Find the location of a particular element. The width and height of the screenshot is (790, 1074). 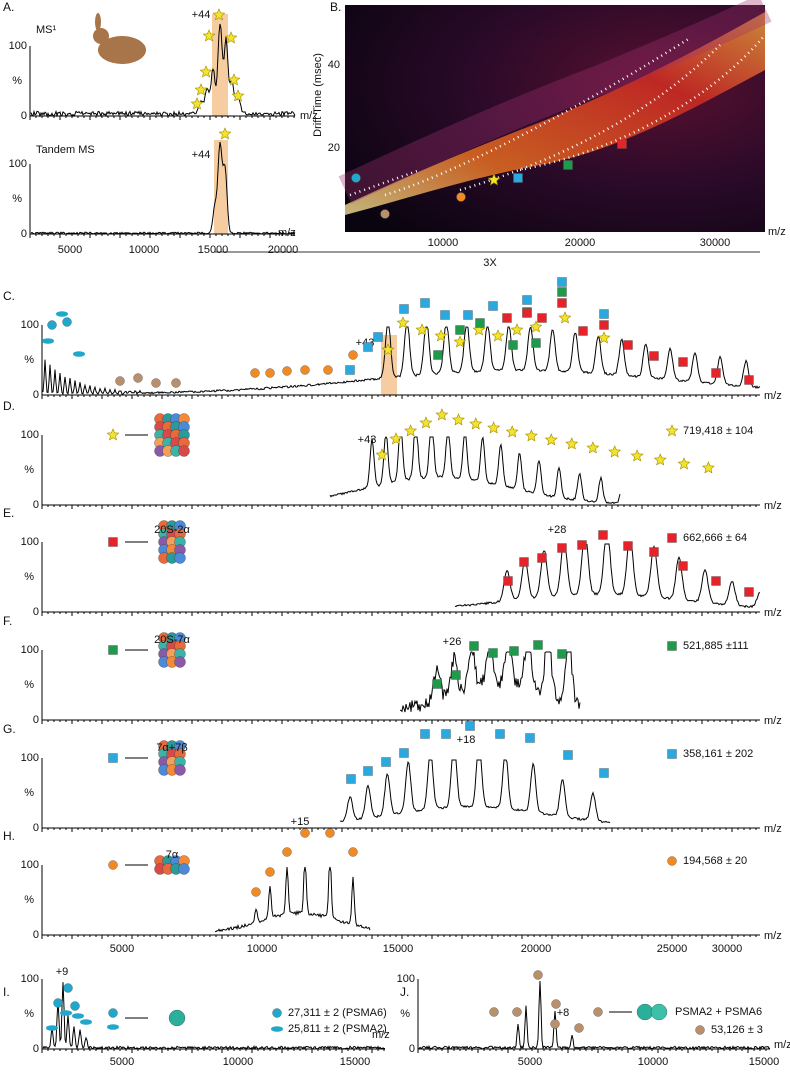

mass-label: 194,568 ± 20 is located at coordinates (715, 861).